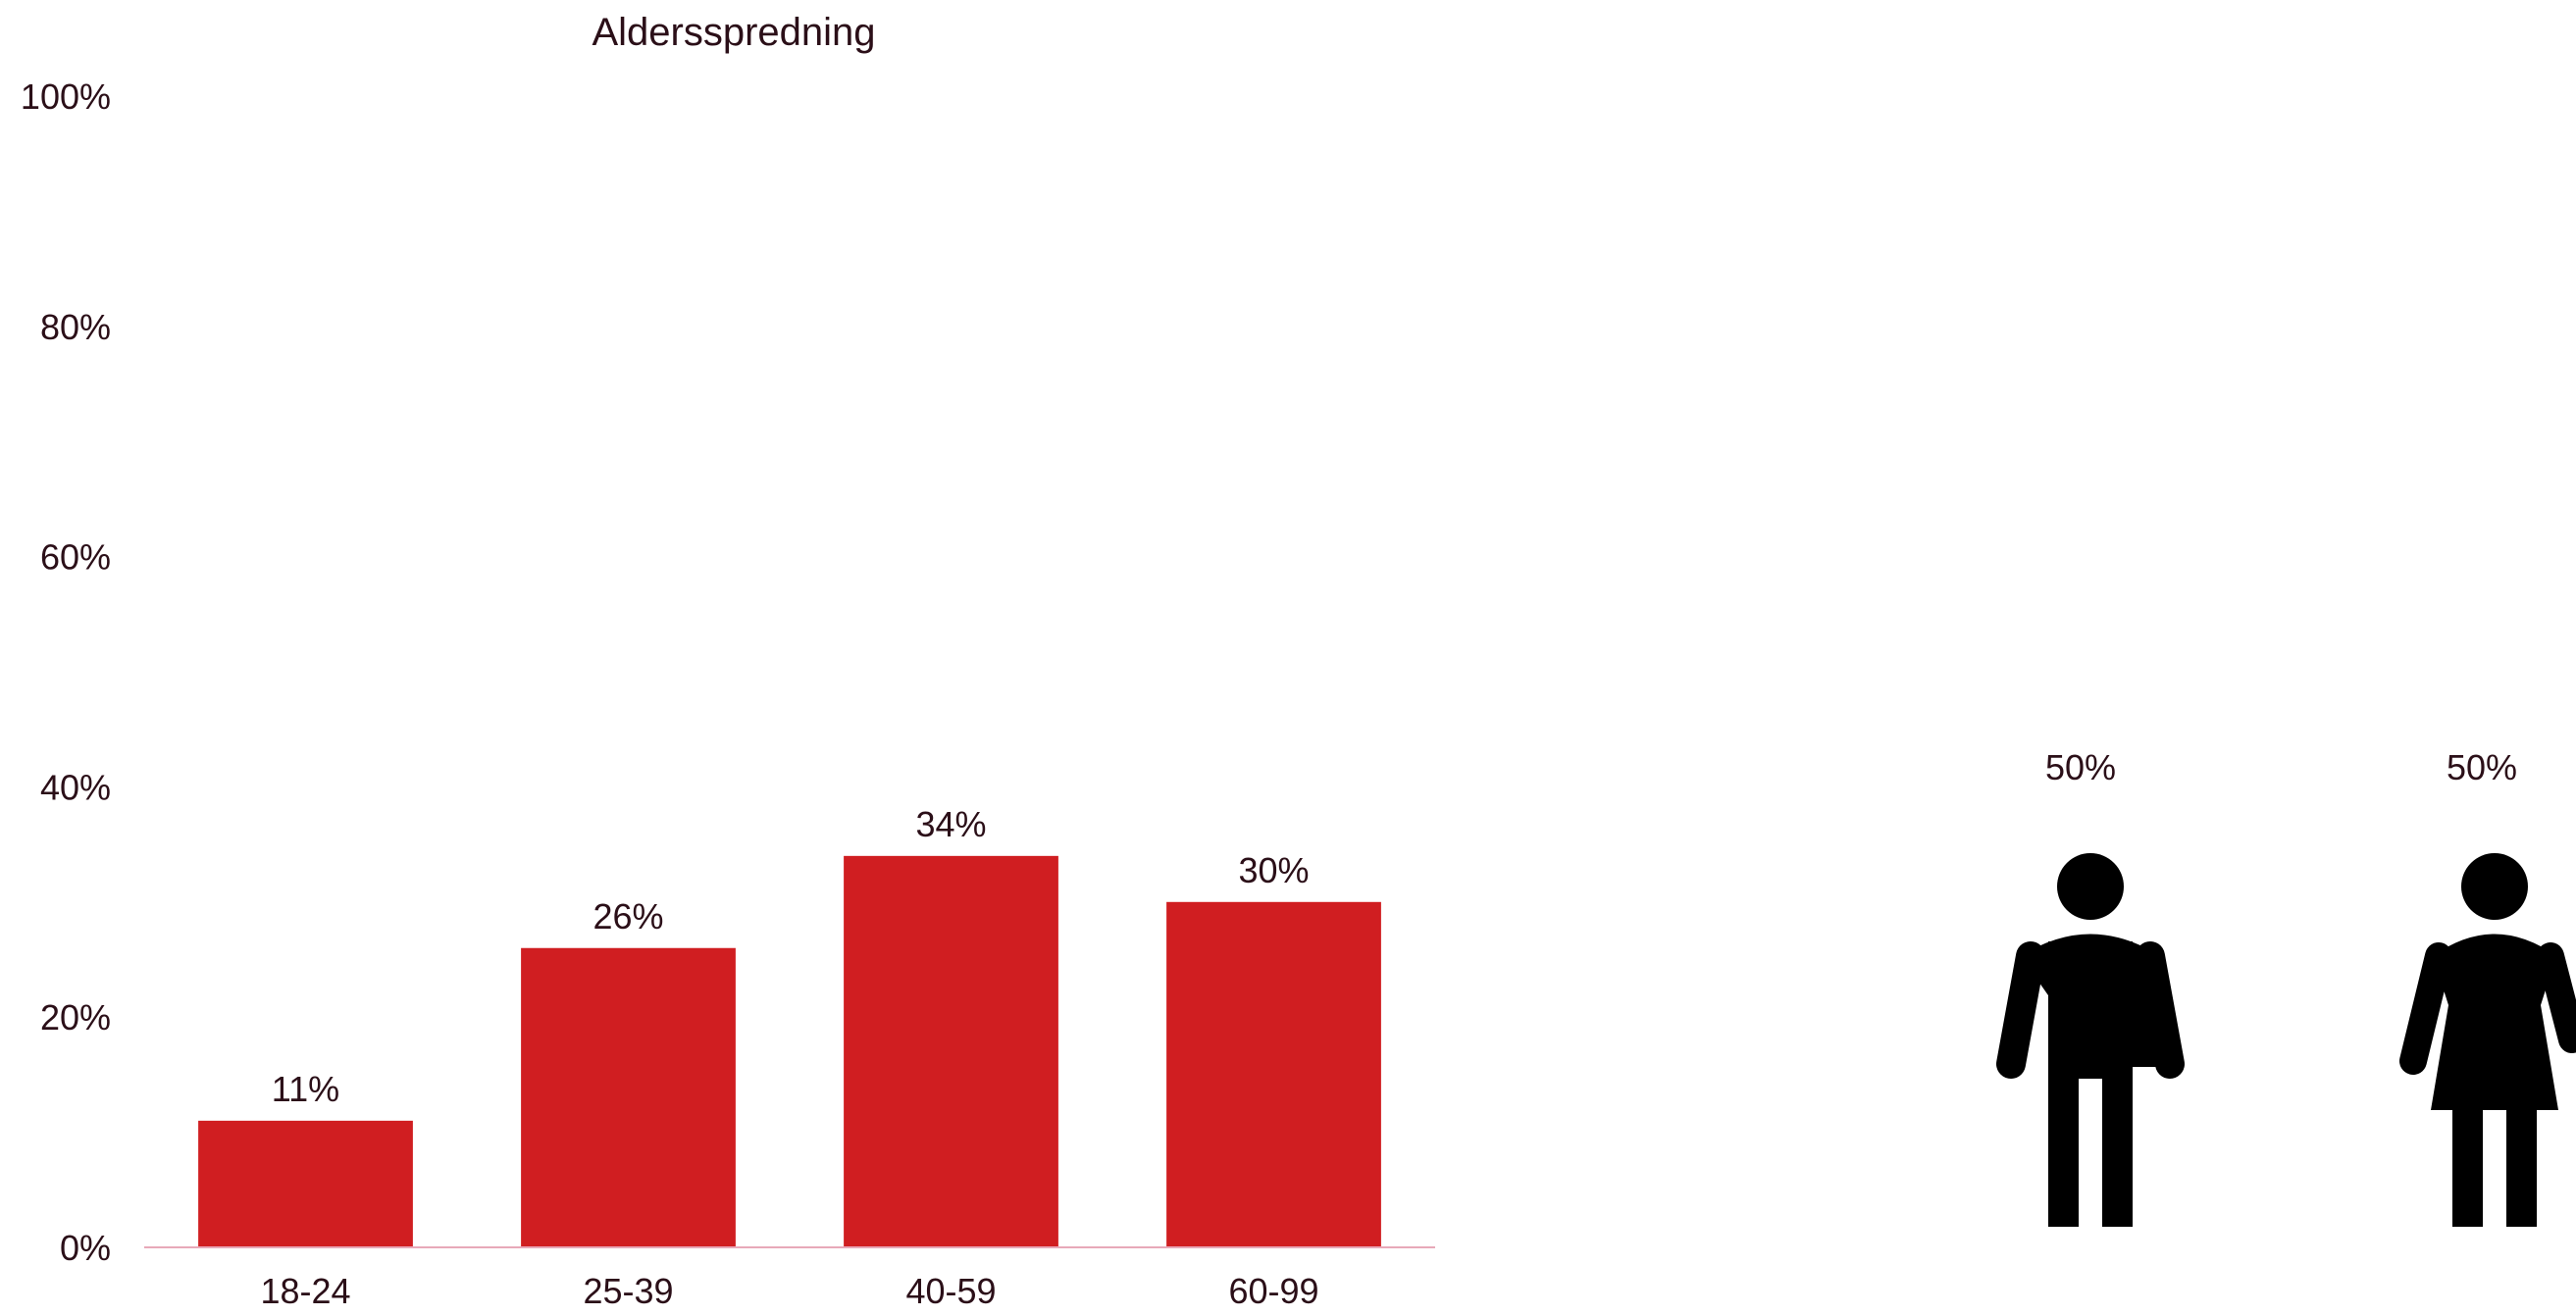 This screenshot has width=2576, height=1316. What do you see at coordinates (2487, 1040) in the screenshot?
I see `woman-icon` at bounding box center [2487, 1040].